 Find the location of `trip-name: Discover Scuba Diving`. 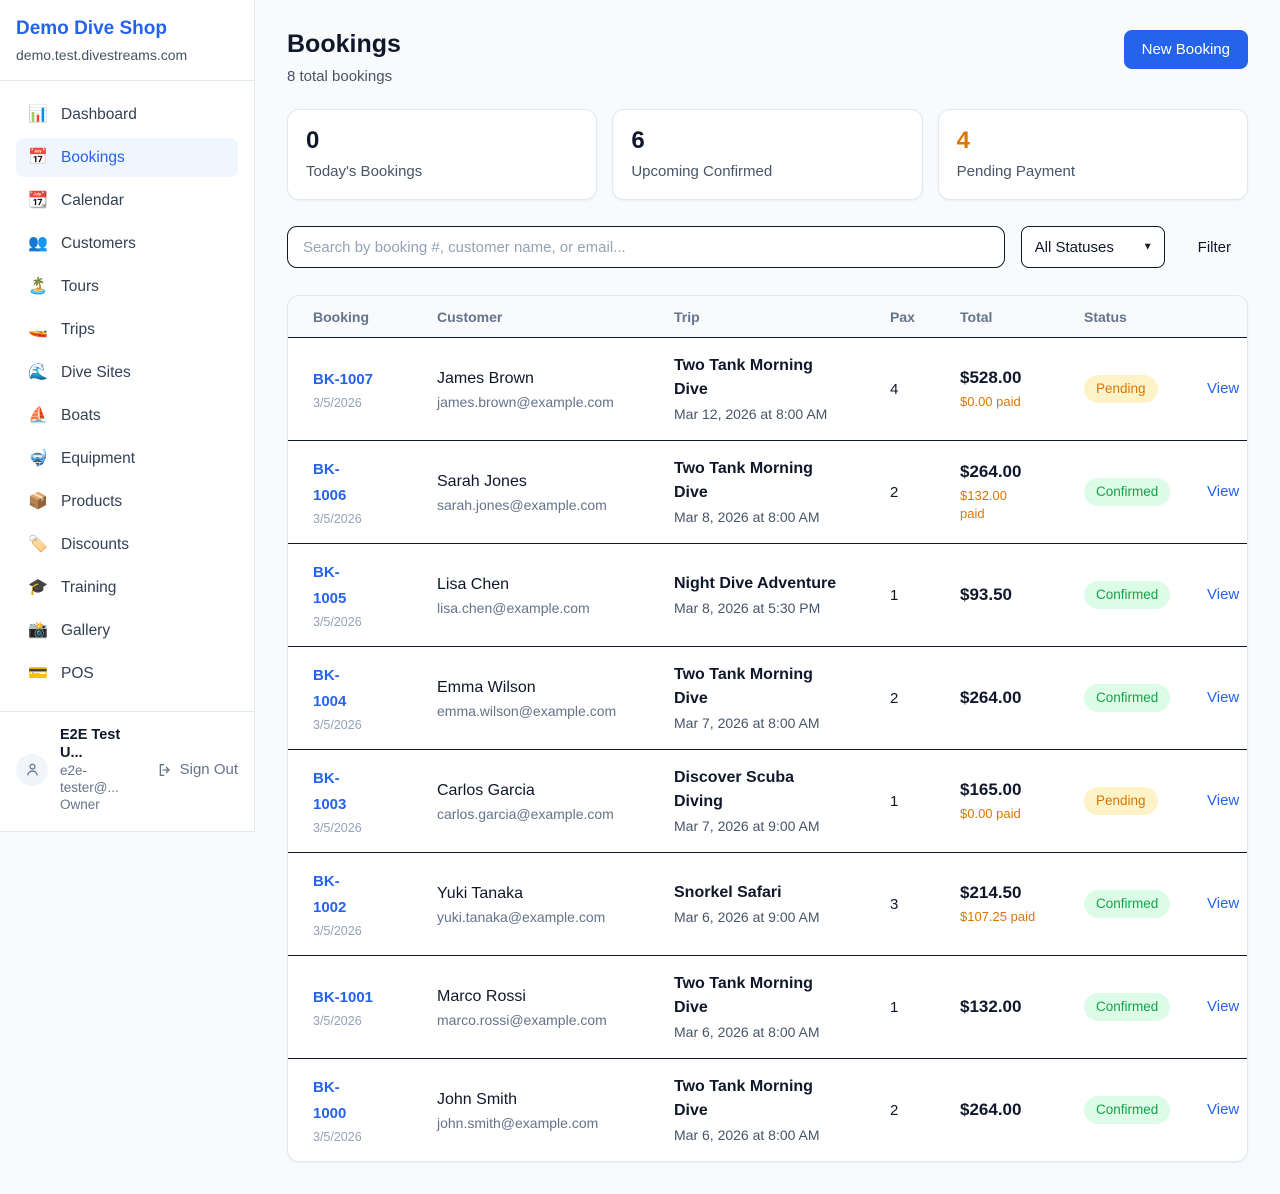

trip-name: Discover Scuba Diving is located at coordinates (734, 789).